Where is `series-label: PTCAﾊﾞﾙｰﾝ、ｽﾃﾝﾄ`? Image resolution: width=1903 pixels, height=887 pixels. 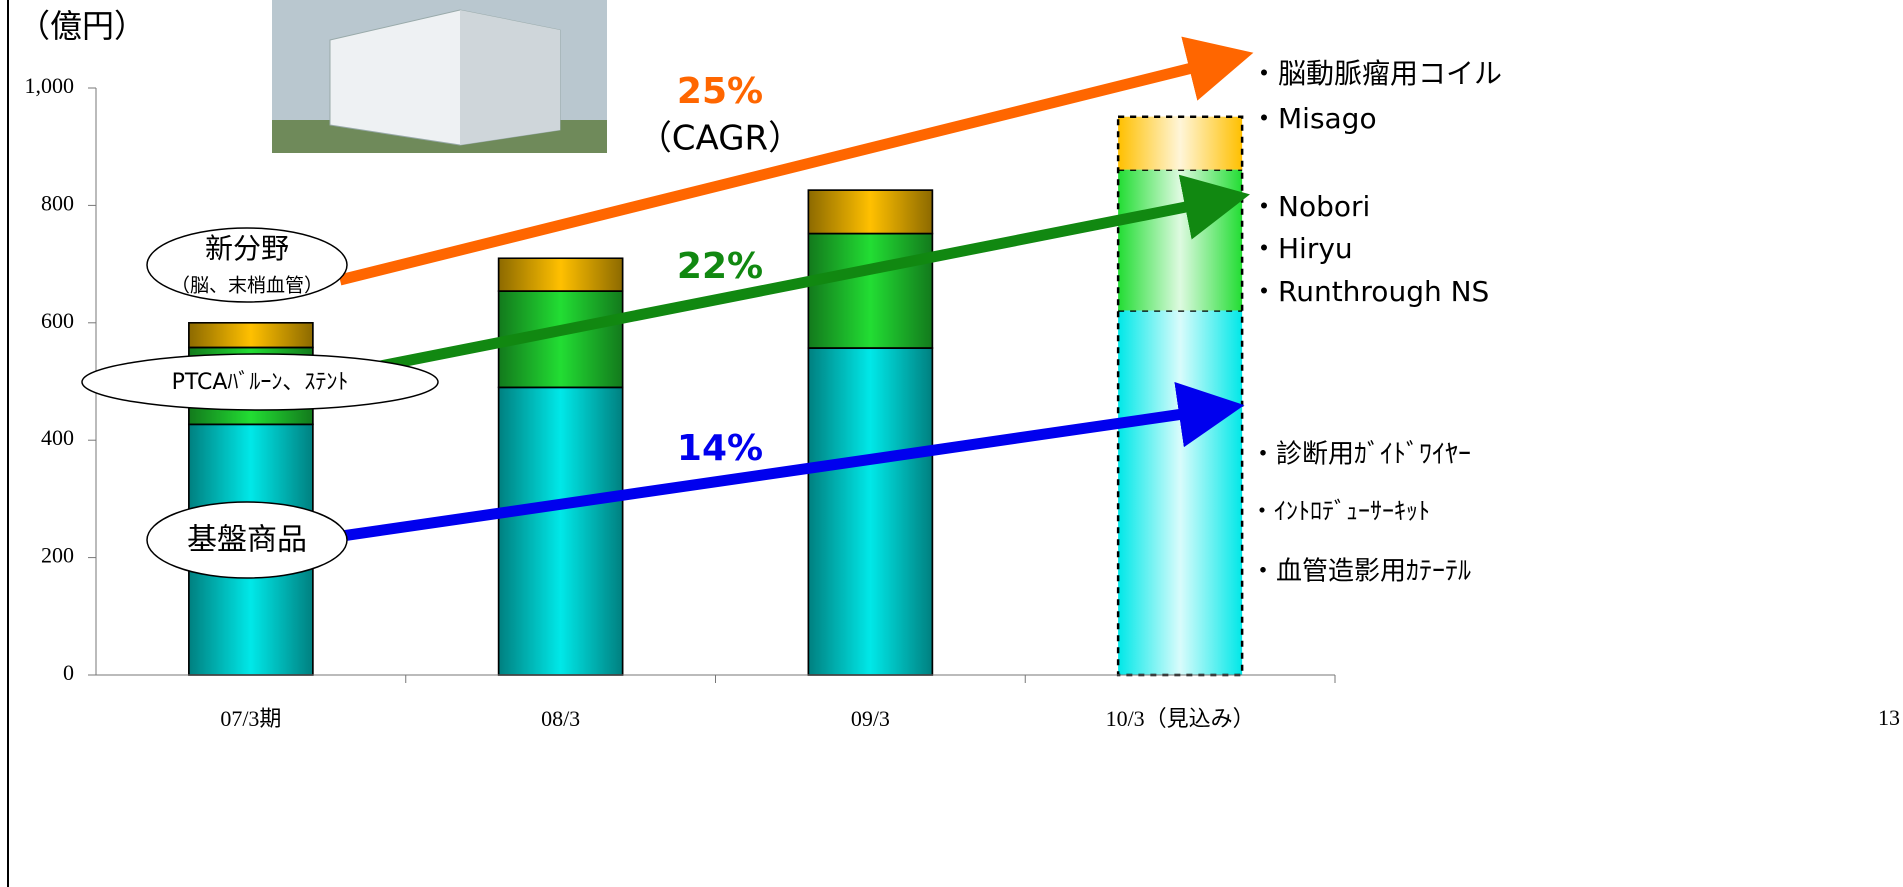 series-label: PTCAﾊﾞﾙｰﾝ、ｽﾃﾝﾄ is located at coordinates (260, 382).